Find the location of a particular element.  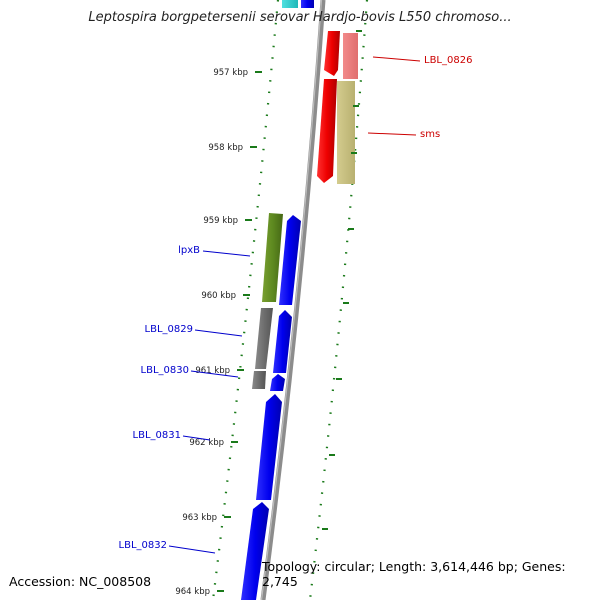

gene-label: LBL_0830 is located at coordinates (165, 370).